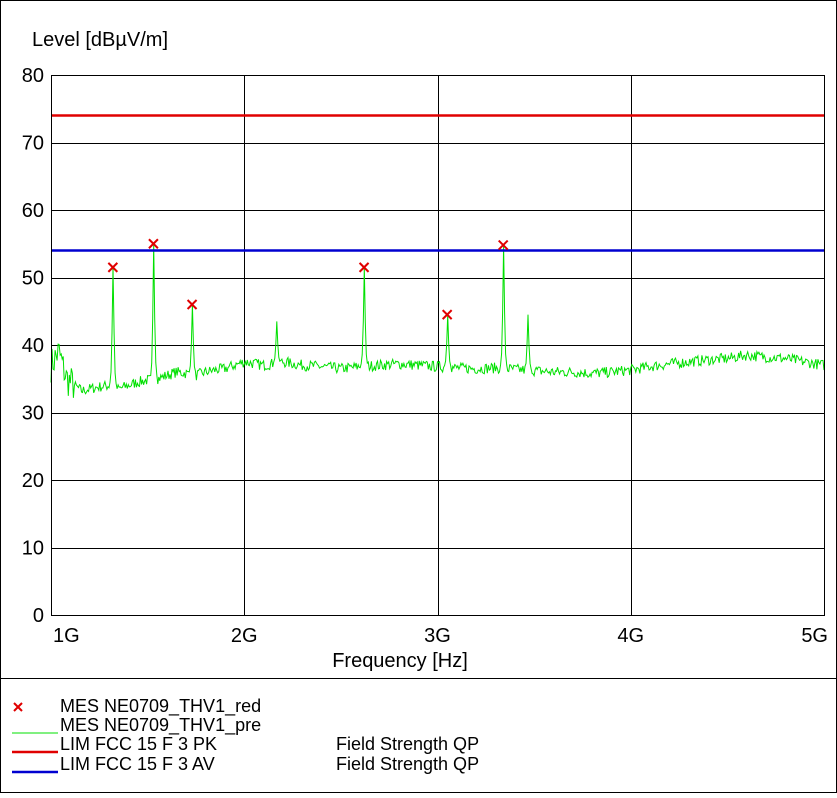 This screenshot has height=798, width=837. What do you see at coordinates (137, 764) in the screenshot?
I see `legend-label-lim-av: LIM FCC 15 F 3 AV` at bounding box center [137, 764].